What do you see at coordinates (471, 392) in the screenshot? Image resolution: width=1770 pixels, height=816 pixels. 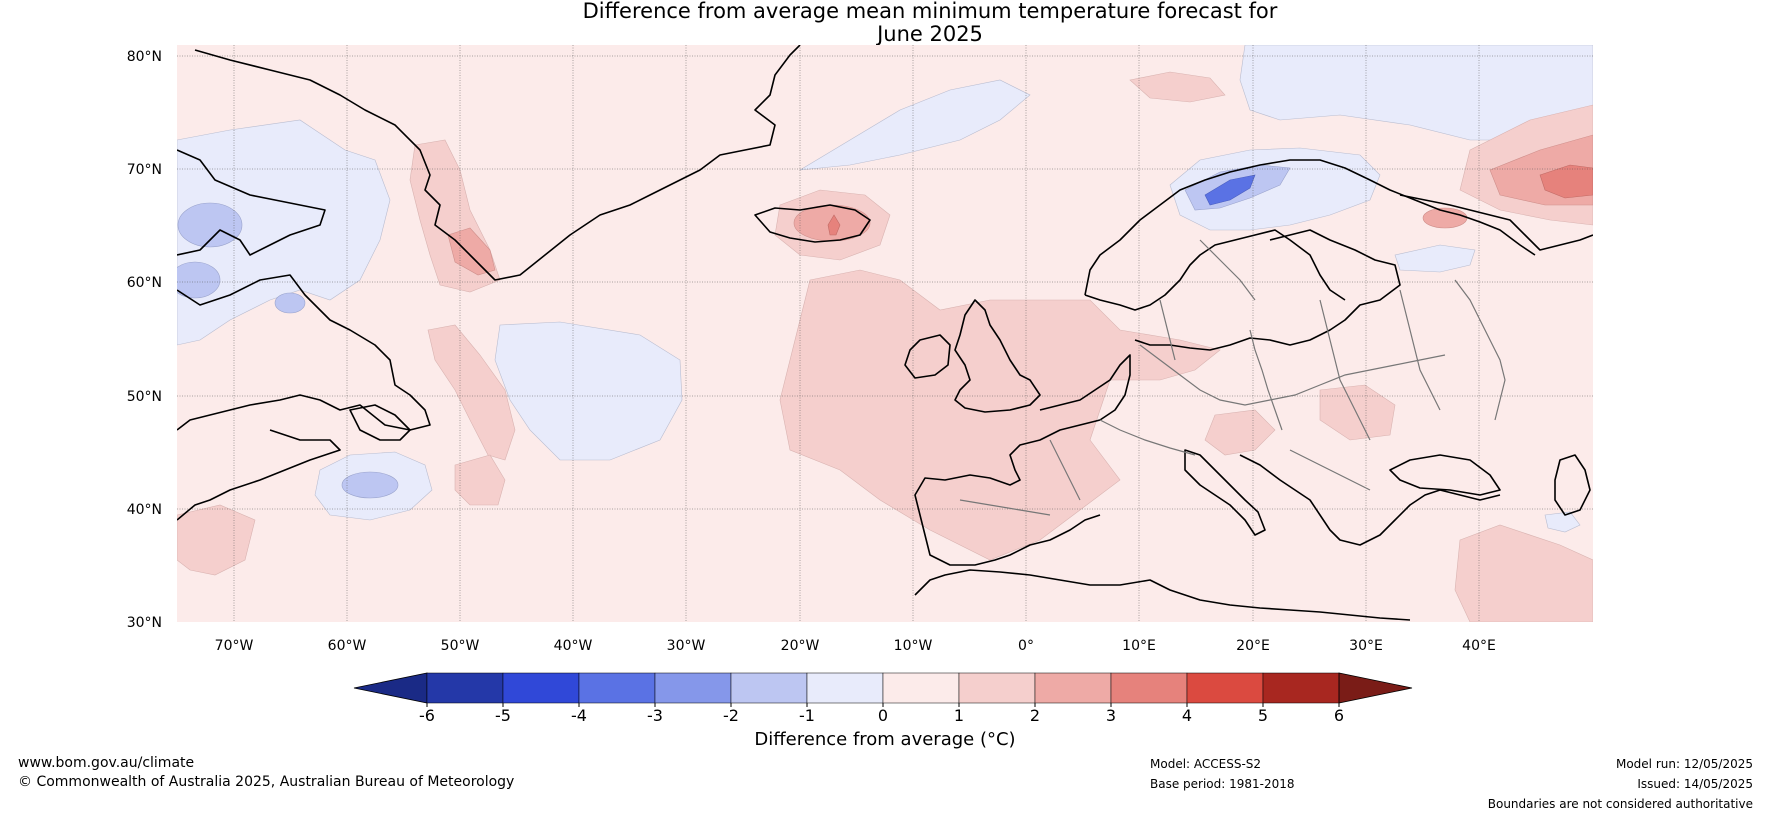 I see `anomaly-region-warm-atlantic-west` at bounding box center [471, 392].